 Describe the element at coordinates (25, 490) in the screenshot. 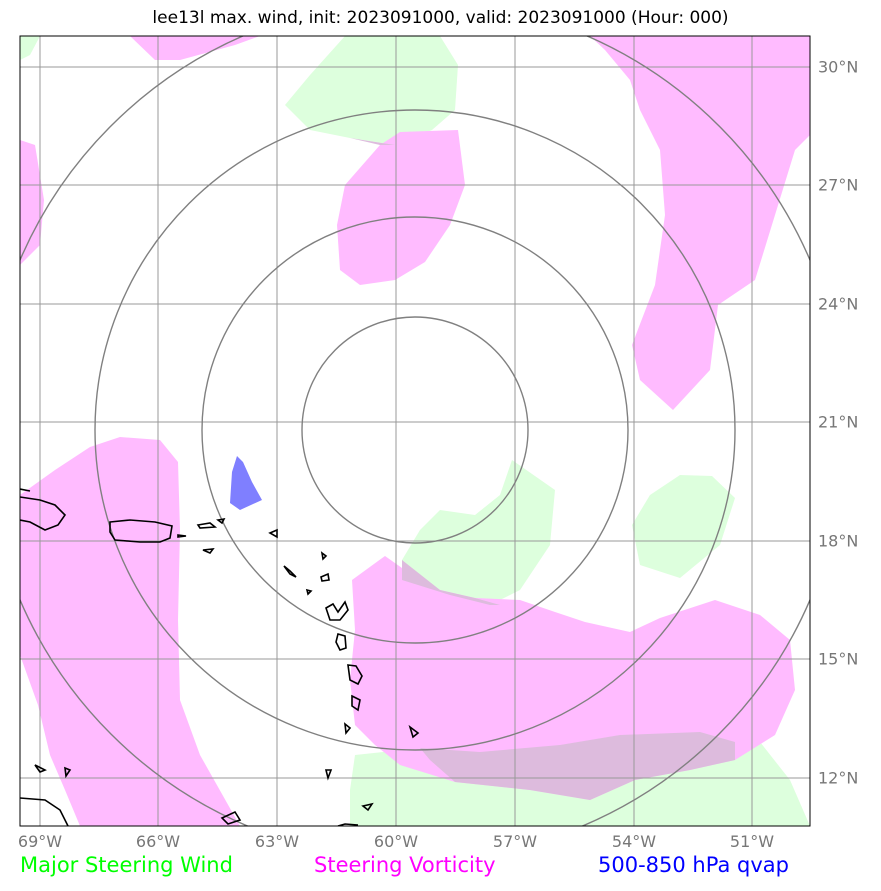

I see `coastline` at that location.